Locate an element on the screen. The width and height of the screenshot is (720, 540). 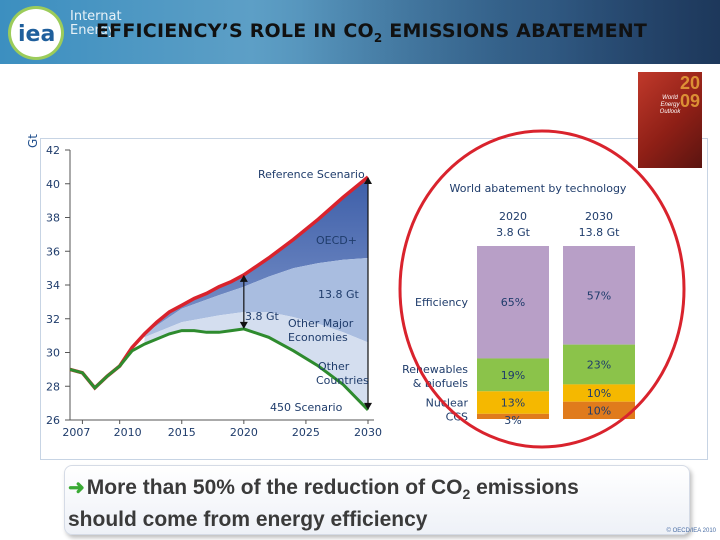
reference-scenario-label: Reference Scenario is located at coordinates (311, 174).